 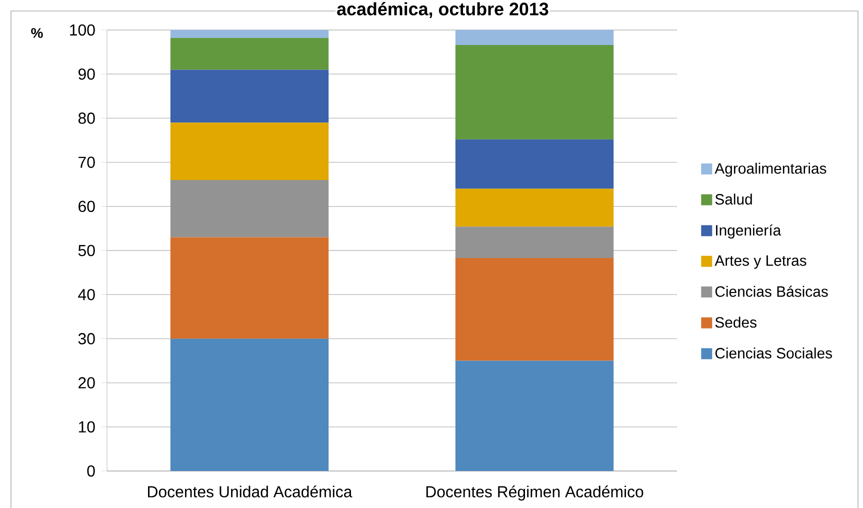 I want to click on y-tick-label: 0, so click(x=91, y=471).